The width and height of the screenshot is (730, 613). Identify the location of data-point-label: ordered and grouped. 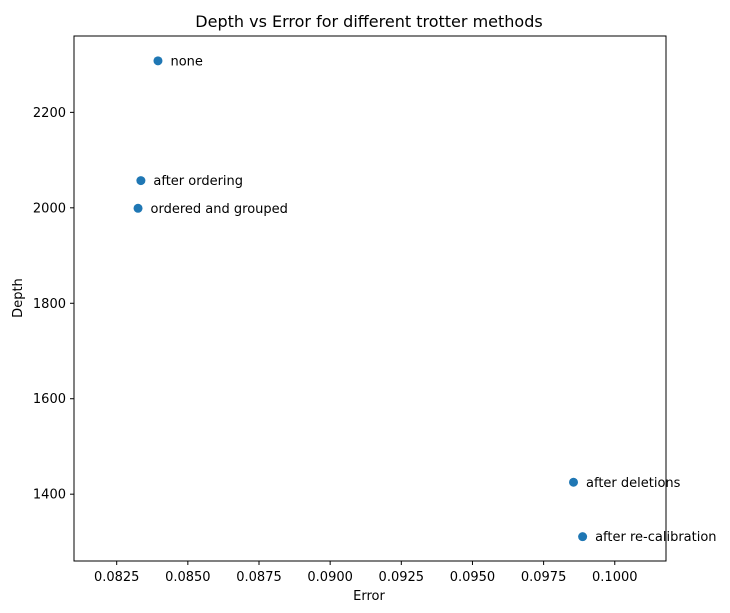
(219, 209).